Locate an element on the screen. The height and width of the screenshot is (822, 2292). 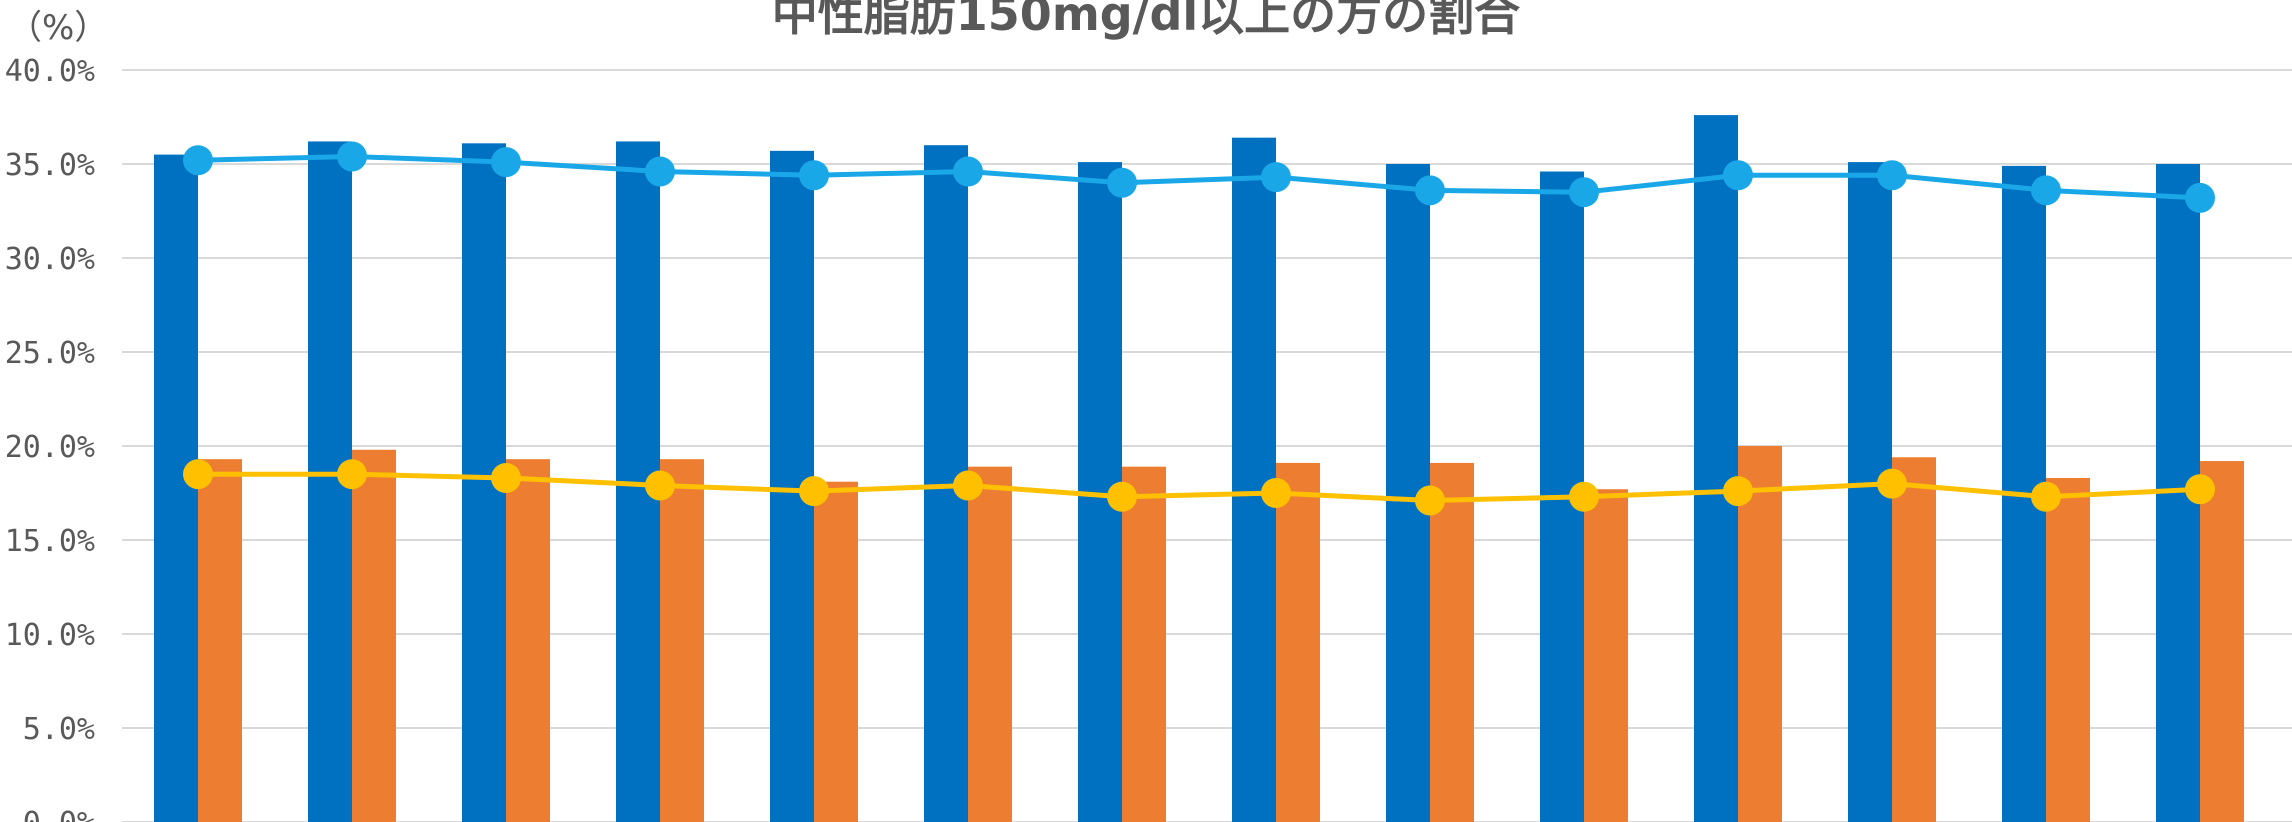
y-tick-label: 35.0% is located at coordinates (50, 165).